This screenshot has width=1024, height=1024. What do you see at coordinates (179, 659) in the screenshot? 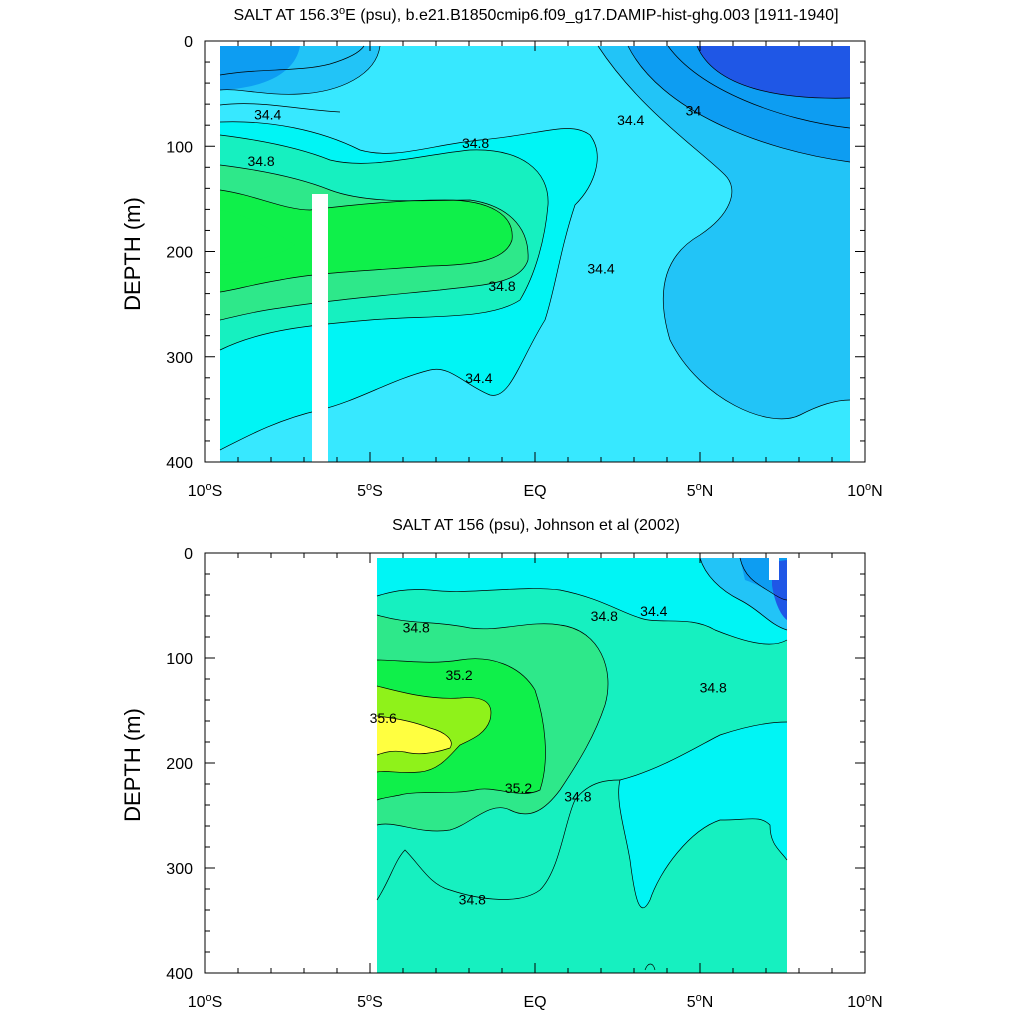
I see `bottom-y-tick-label: 100` at bounding box center [179, 659].